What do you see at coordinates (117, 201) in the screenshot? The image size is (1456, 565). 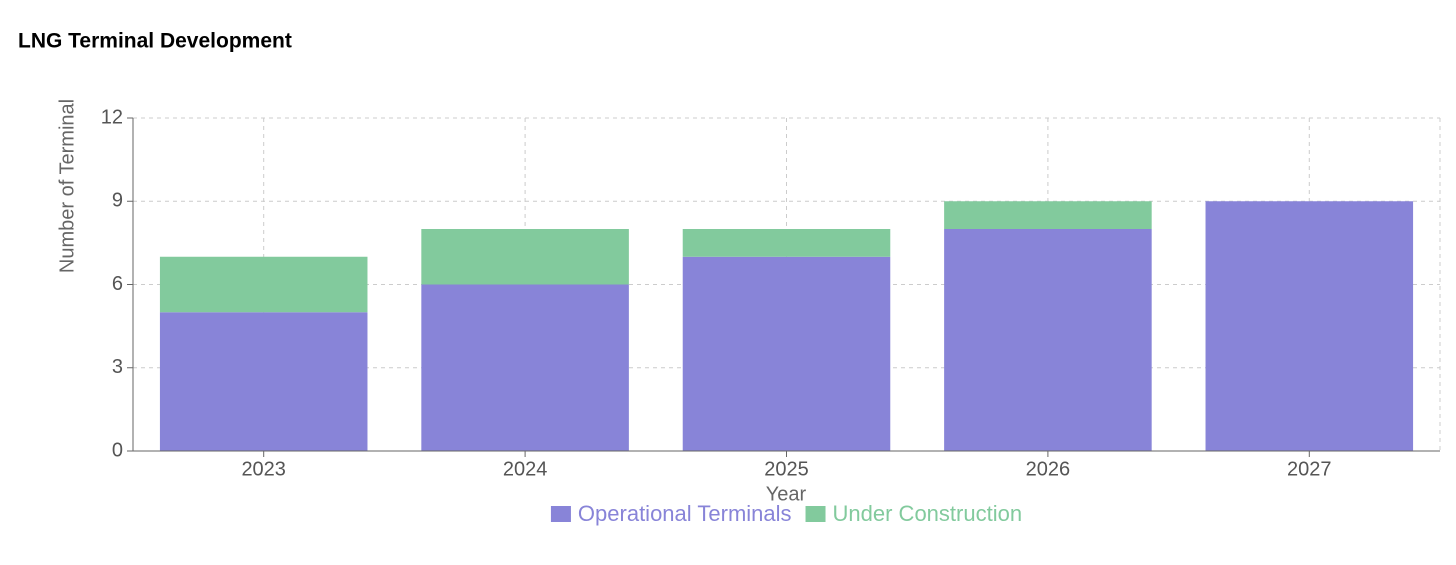 I see `y-tick-label: 9` at bounding box center [117, 201].